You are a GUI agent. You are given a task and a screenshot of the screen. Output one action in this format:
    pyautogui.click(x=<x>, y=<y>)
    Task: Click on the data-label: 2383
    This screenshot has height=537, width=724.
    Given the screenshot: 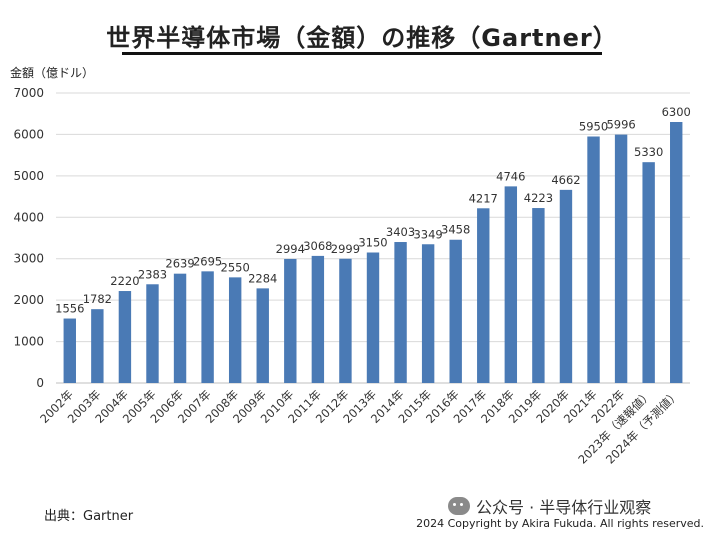 What is the action you would take?
    pyautogui.click(x=152, y=274)
    